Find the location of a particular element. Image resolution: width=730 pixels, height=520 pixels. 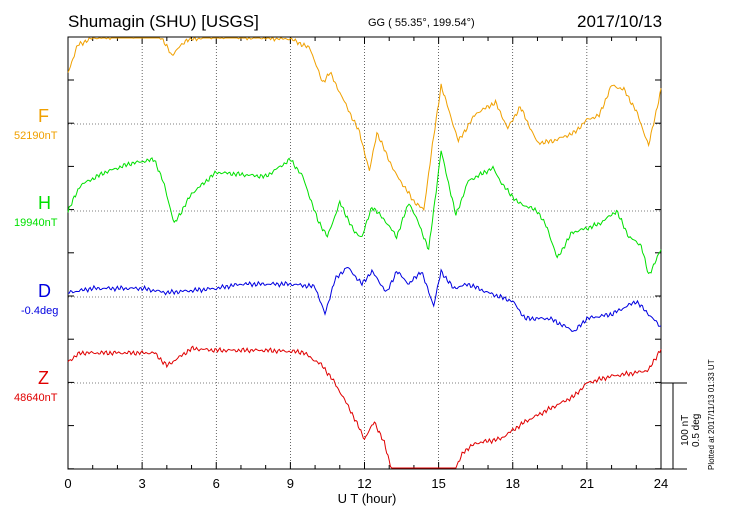

x-axis-label: U T (hour) is located at coordinates (367, 498).